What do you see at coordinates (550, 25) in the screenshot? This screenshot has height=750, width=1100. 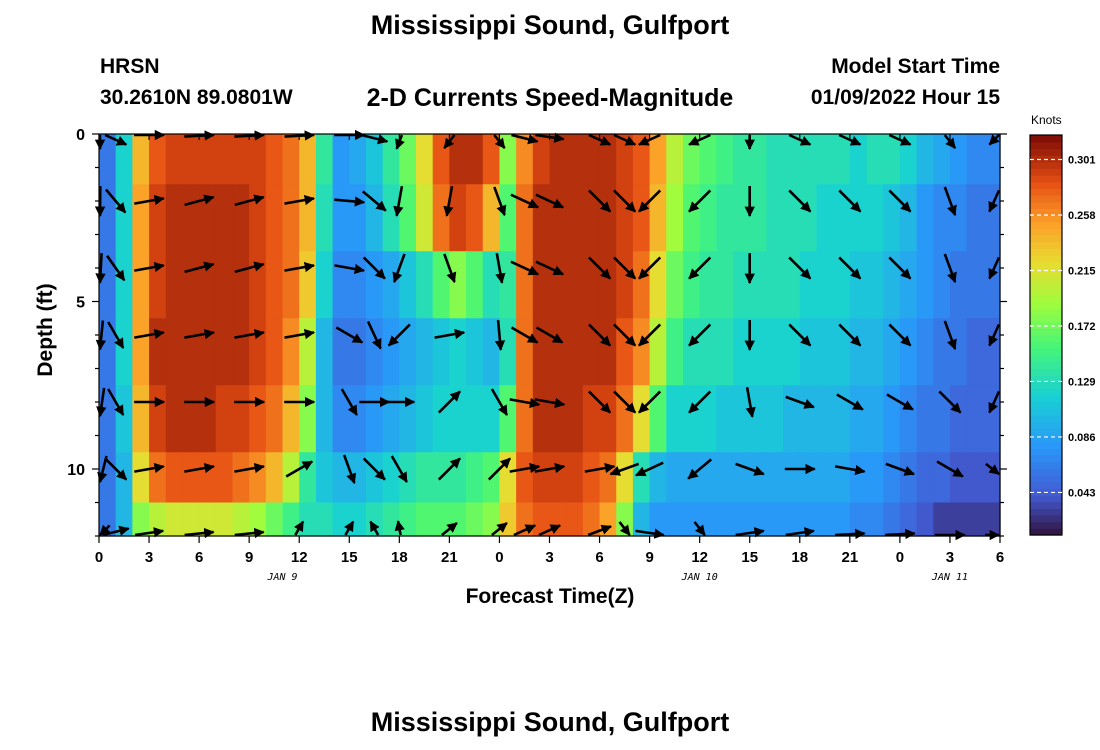 I see `chart-title: Mississippi Sound, Gulfport` at bounding box center [550, 25].